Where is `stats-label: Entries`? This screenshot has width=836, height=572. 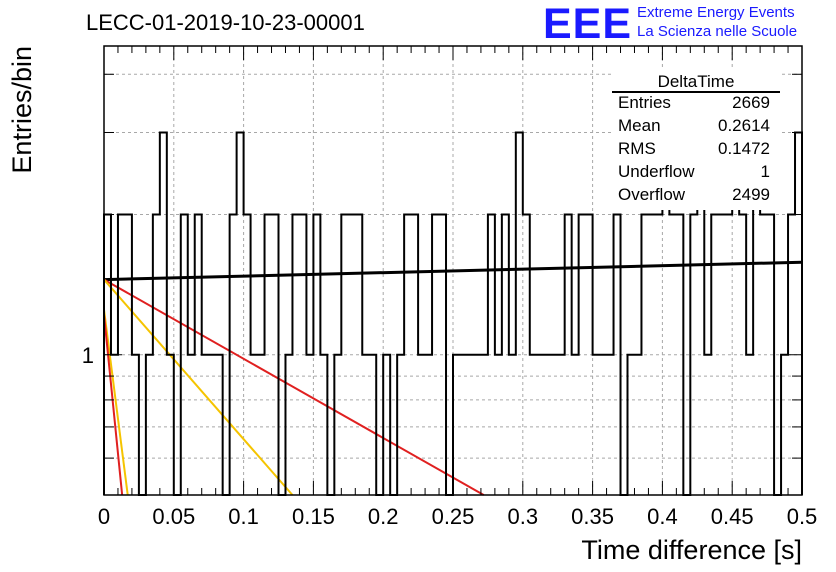
stats-label: Entries is located at coordinates (644, 102).